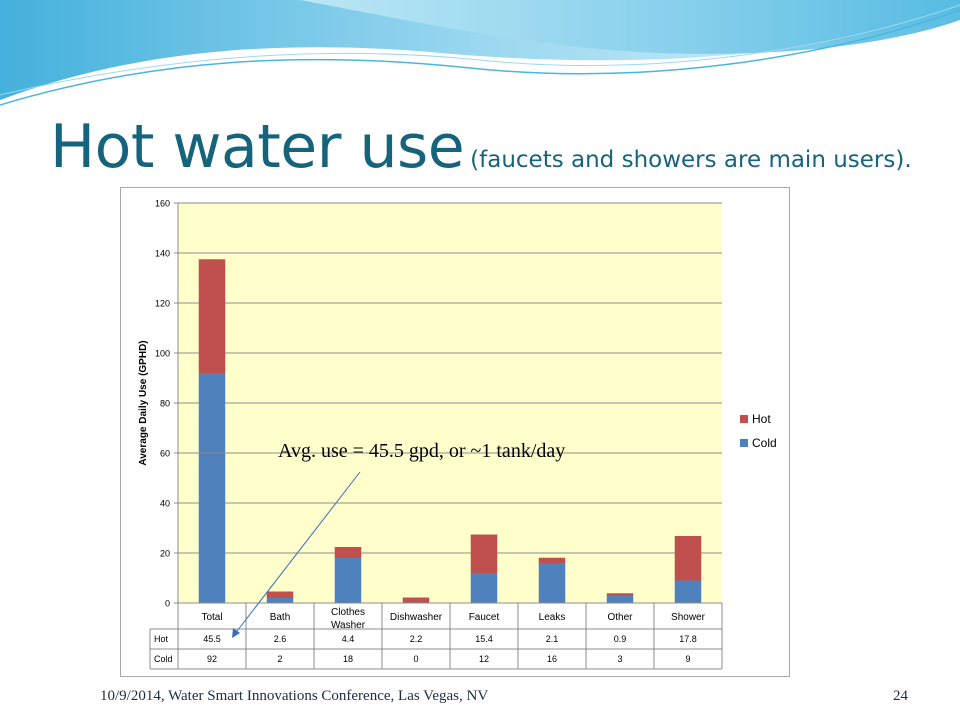 The height and width of the screenshot is (720, 960). Describe the element at coordinates (484, 639) in the screenshot. I see `table-cell-value: 15.4` at that location.